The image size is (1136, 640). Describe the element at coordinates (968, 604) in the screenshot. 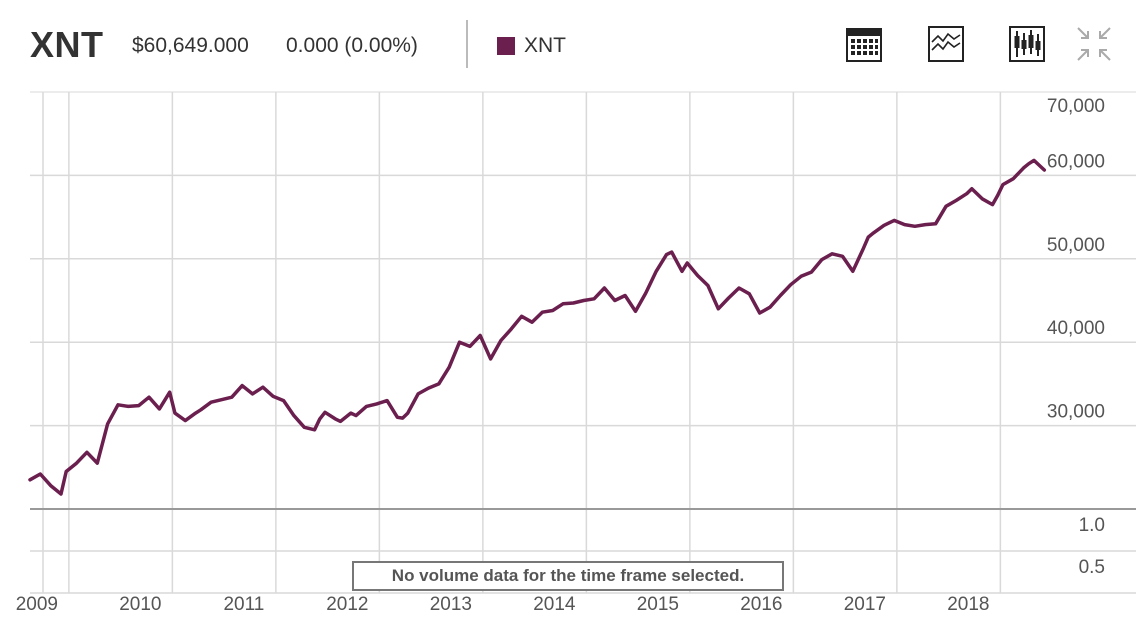

I see `x-tick-label: 2018` at that location.